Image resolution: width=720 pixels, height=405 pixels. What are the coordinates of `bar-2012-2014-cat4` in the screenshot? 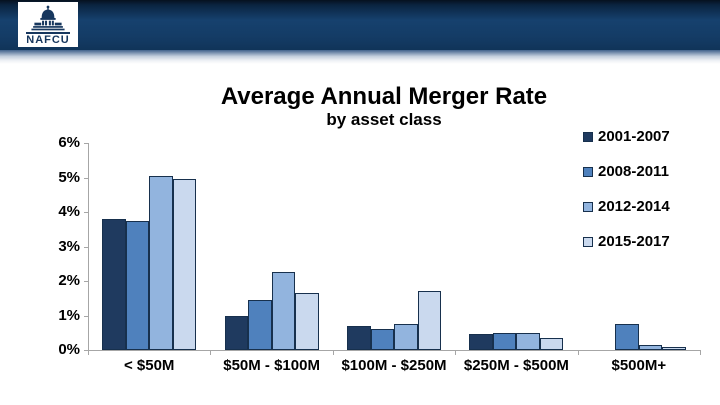 It's located at (650, 347).